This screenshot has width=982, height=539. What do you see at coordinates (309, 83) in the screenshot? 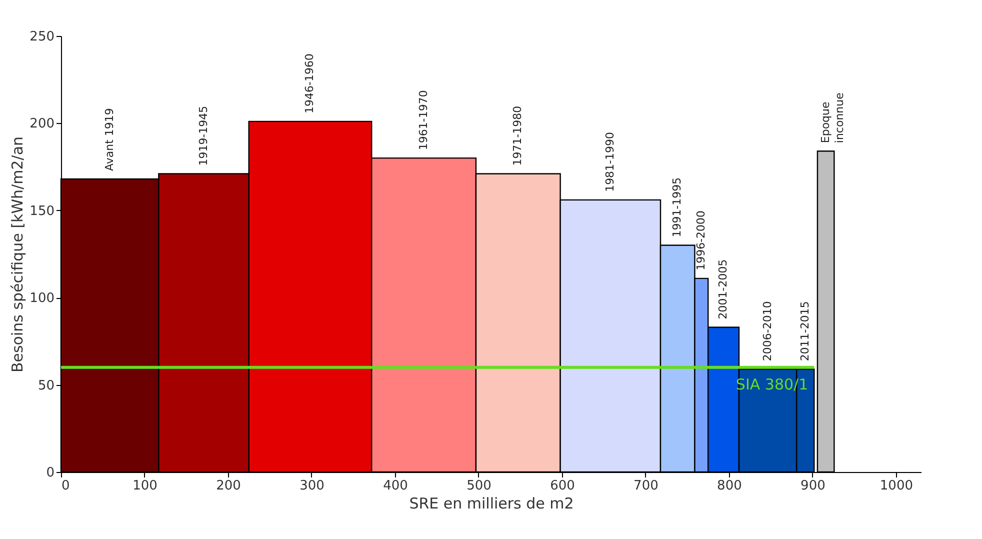
I see `annotation: 1946-1960` at bounding box center [309, 83].